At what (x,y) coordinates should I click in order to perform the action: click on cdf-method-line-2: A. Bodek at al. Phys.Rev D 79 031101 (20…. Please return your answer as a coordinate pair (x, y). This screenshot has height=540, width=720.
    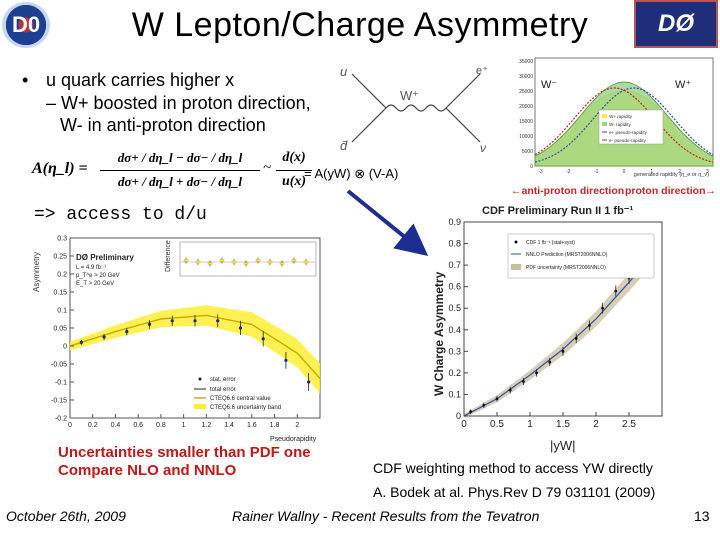
    Looking at the image, I should click on (514, 492).